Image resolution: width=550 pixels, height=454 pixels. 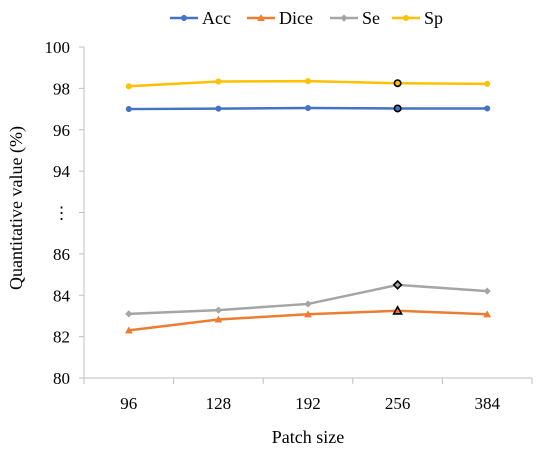 I want to click on legend-label: Acc, so click(x=216, y=18).